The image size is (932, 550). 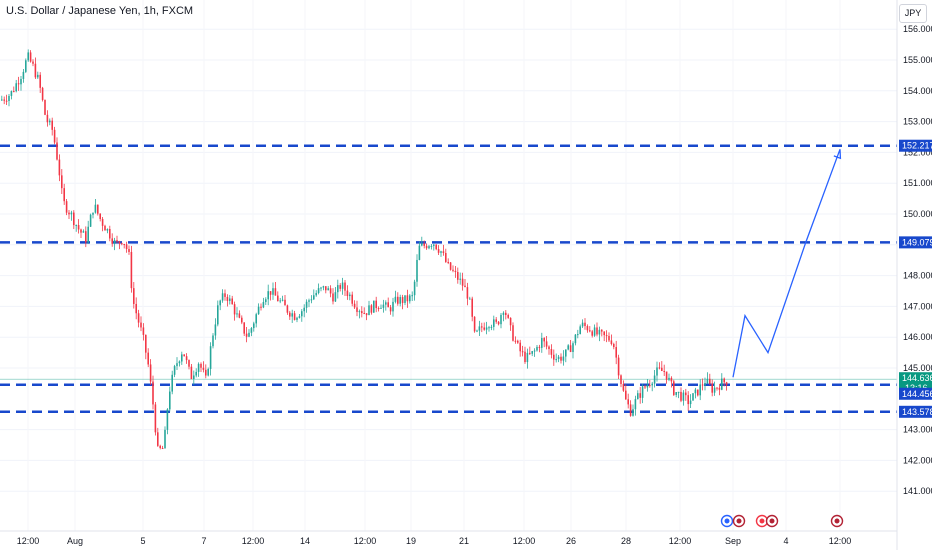 I want to click on x-tick-label: 19, so click(x=411, y=541).